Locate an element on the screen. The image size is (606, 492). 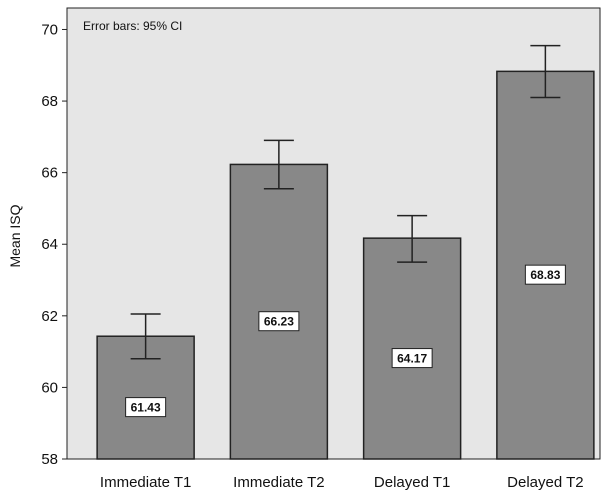
data-label: 61.43 is located at coordinates (146, 408).